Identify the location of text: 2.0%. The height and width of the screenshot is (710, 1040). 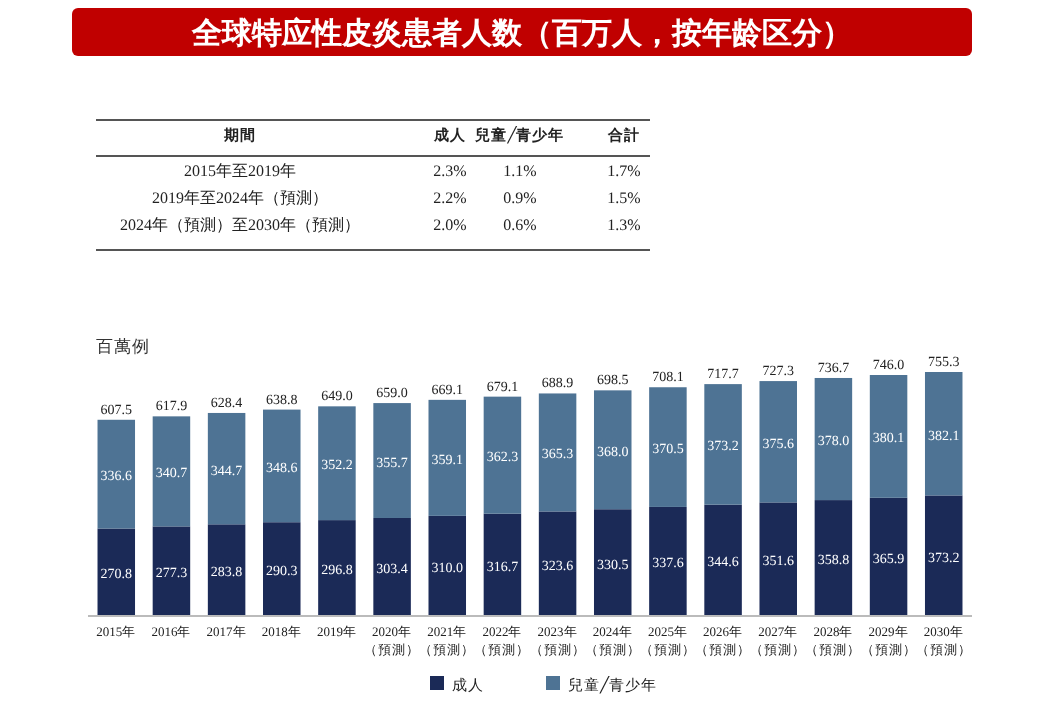
(450, 225).